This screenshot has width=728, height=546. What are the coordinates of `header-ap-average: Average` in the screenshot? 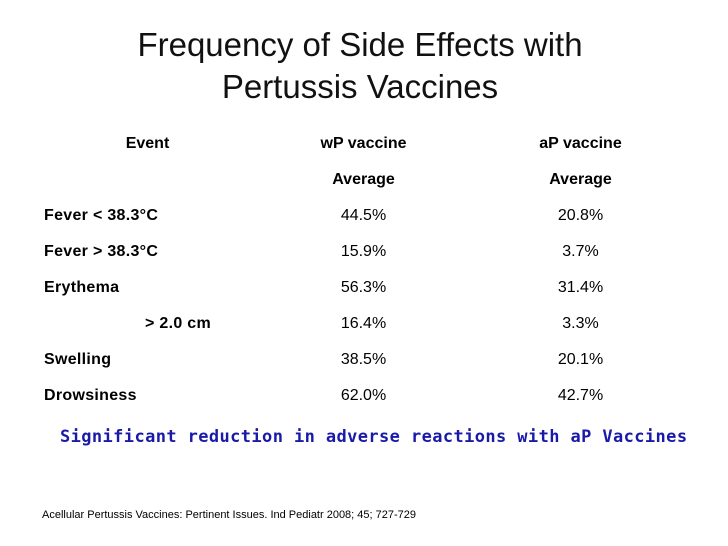 It's located at (580, 179).